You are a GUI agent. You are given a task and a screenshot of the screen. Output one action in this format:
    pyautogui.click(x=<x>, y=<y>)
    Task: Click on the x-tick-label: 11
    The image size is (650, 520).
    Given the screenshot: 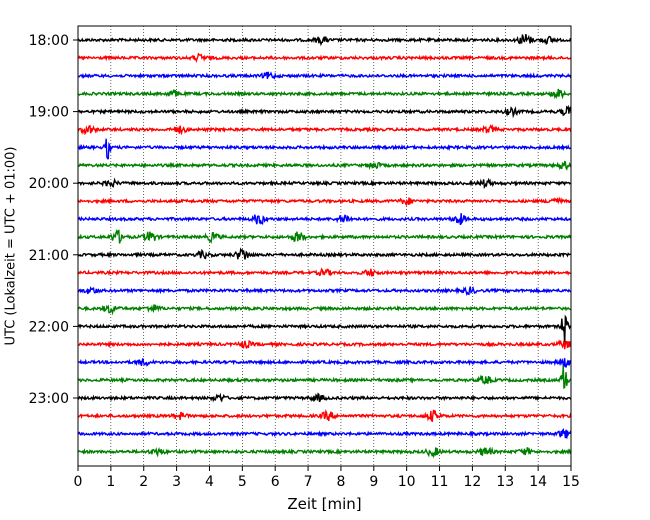 What is the action you would take?
    pyautogui.click(x=440, y=482)
    